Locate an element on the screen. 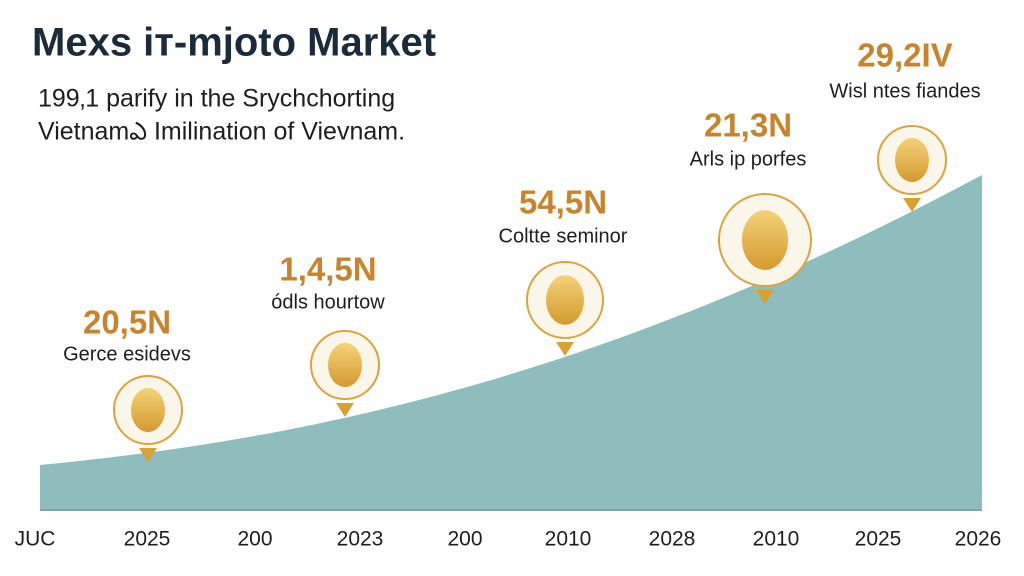 This screenshot has width=1024, height=576. callout-label: ódls hourtow is located at coordinates (328, 302).